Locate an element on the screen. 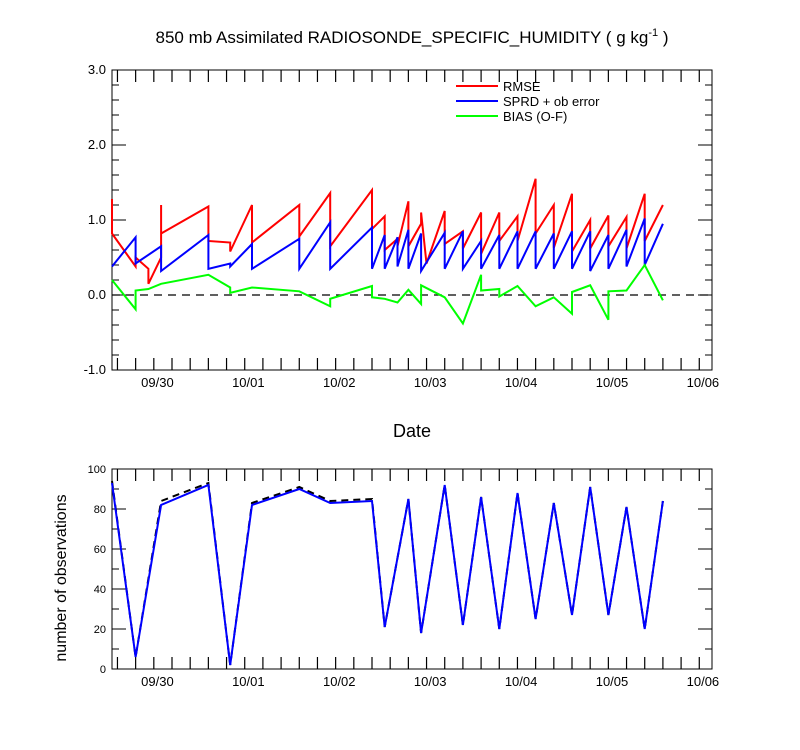 The width and height of the screenshot is (800, 750). x-axis-label: Date is located at coordinates (412, 431).